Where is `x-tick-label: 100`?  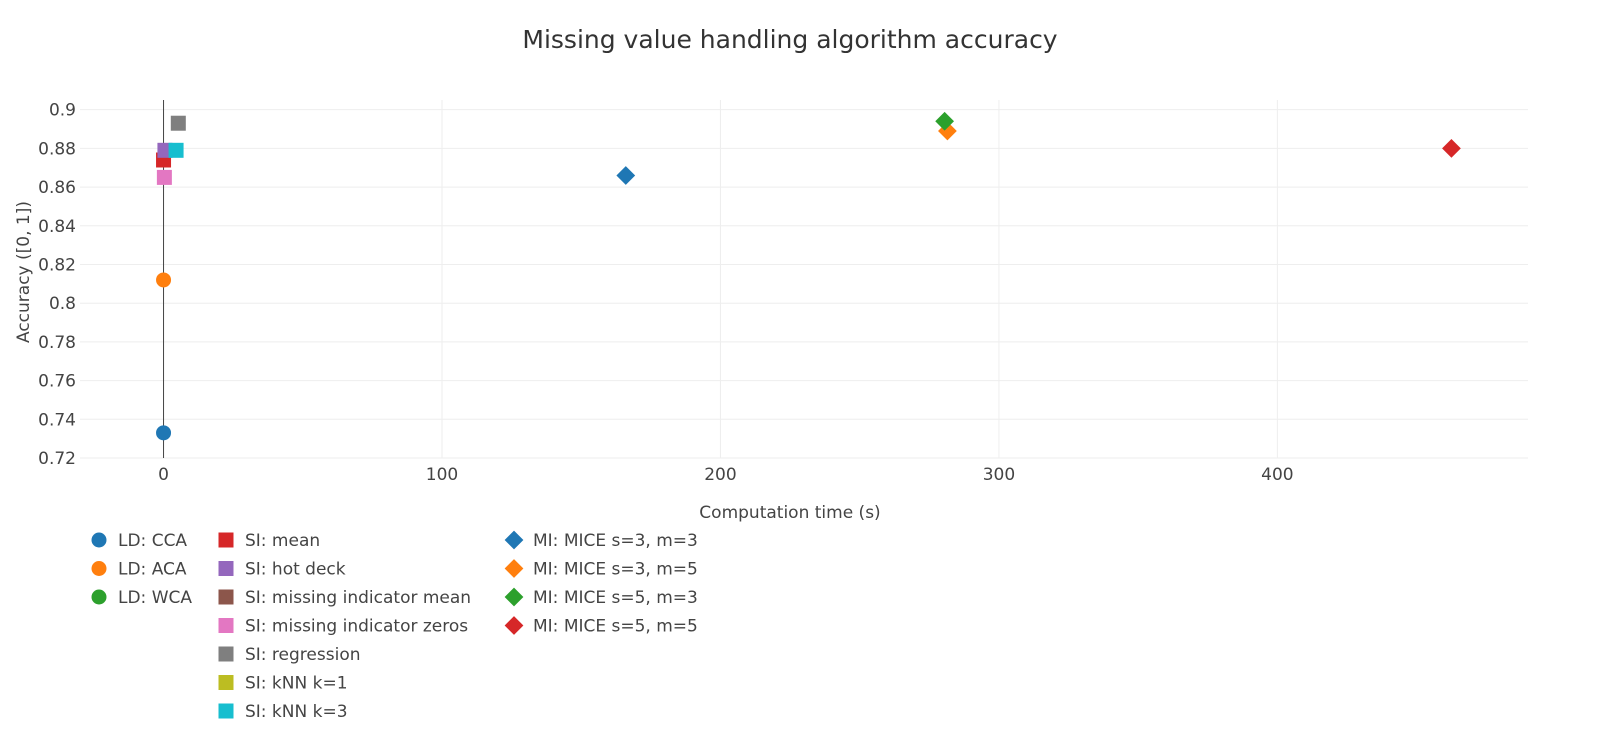
x-tick-label: 100 is located at coordinates (442, 475).